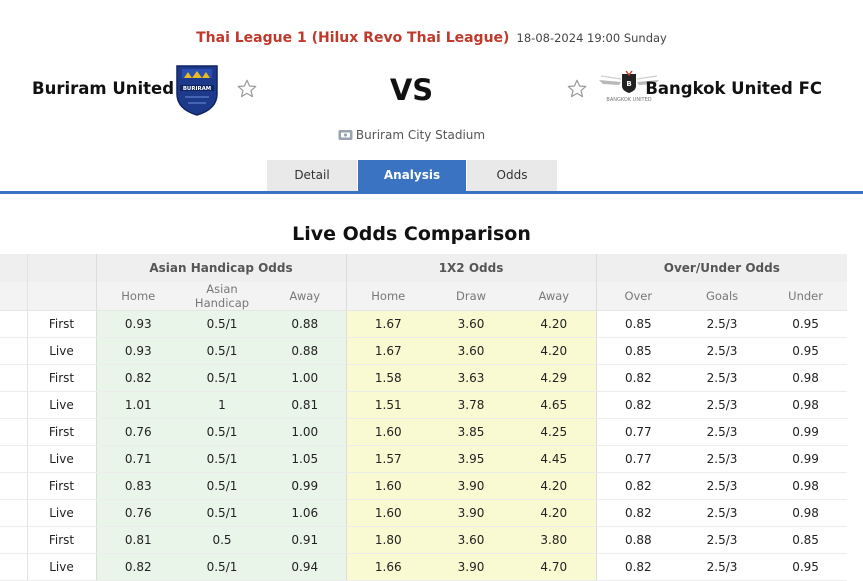 This screenshot has width=863, height=581. What do you see at coordinates (353, 38) in the screenshot?
I see `league-name: Thai League 1 (Hilux Revo Thai League)` at bounding box center [353, 38].